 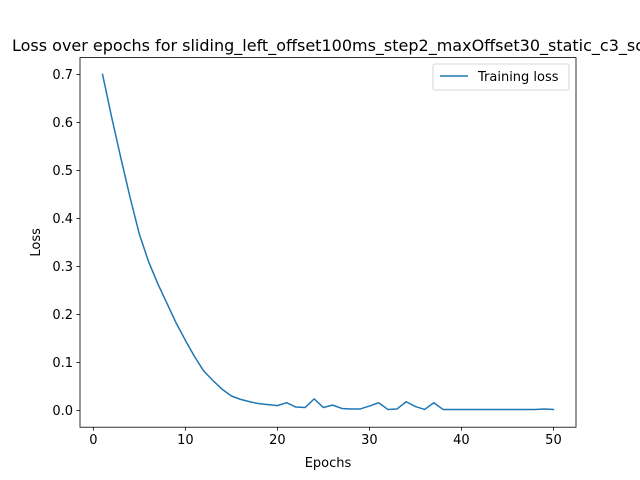 I want to click on legend: Training loss, so click(x=501, y=77).